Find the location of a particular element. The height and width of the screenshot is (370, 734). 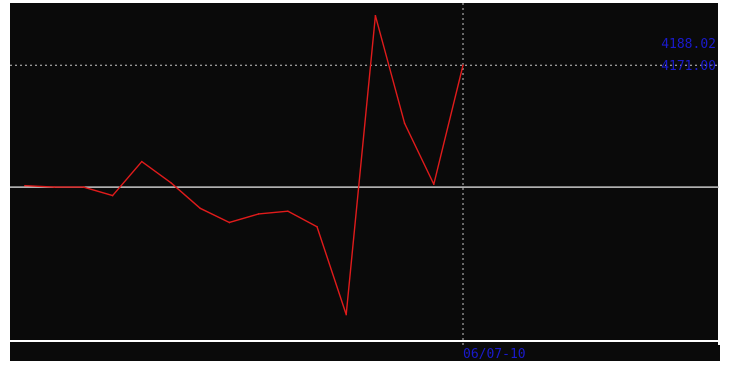

crosshair-value-label-upper: 4188.02 is located at coordinates (688, 44).